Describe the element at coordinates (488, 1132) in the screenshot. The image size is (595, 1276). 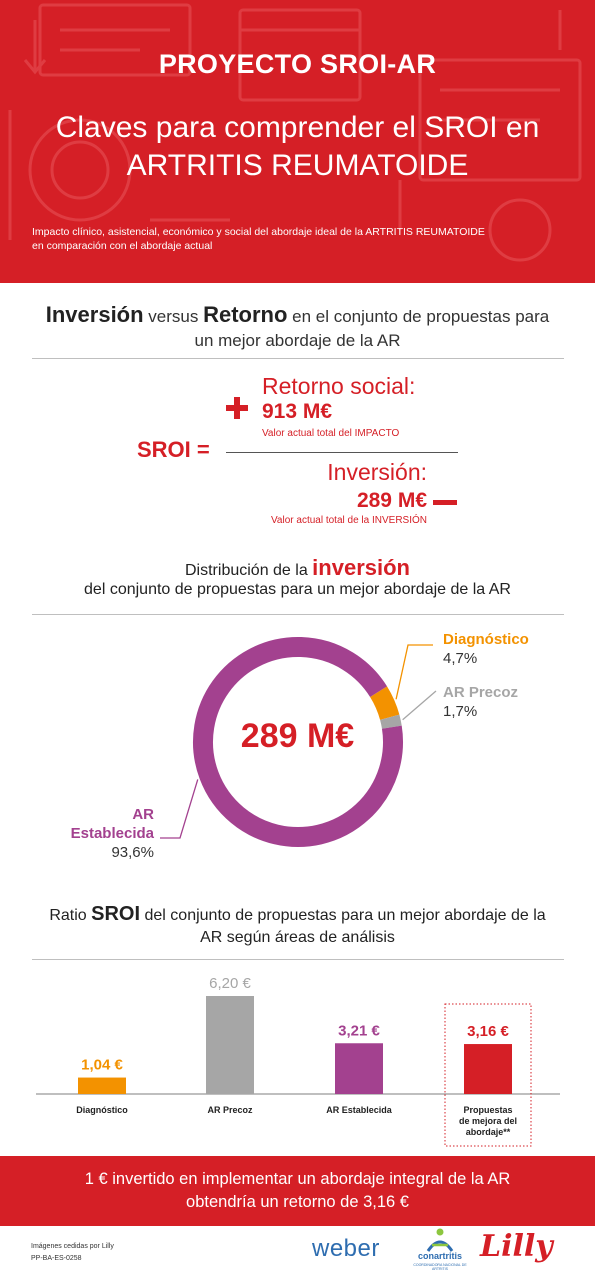
I see `bar-category-label-4: abordaje**` at that location.